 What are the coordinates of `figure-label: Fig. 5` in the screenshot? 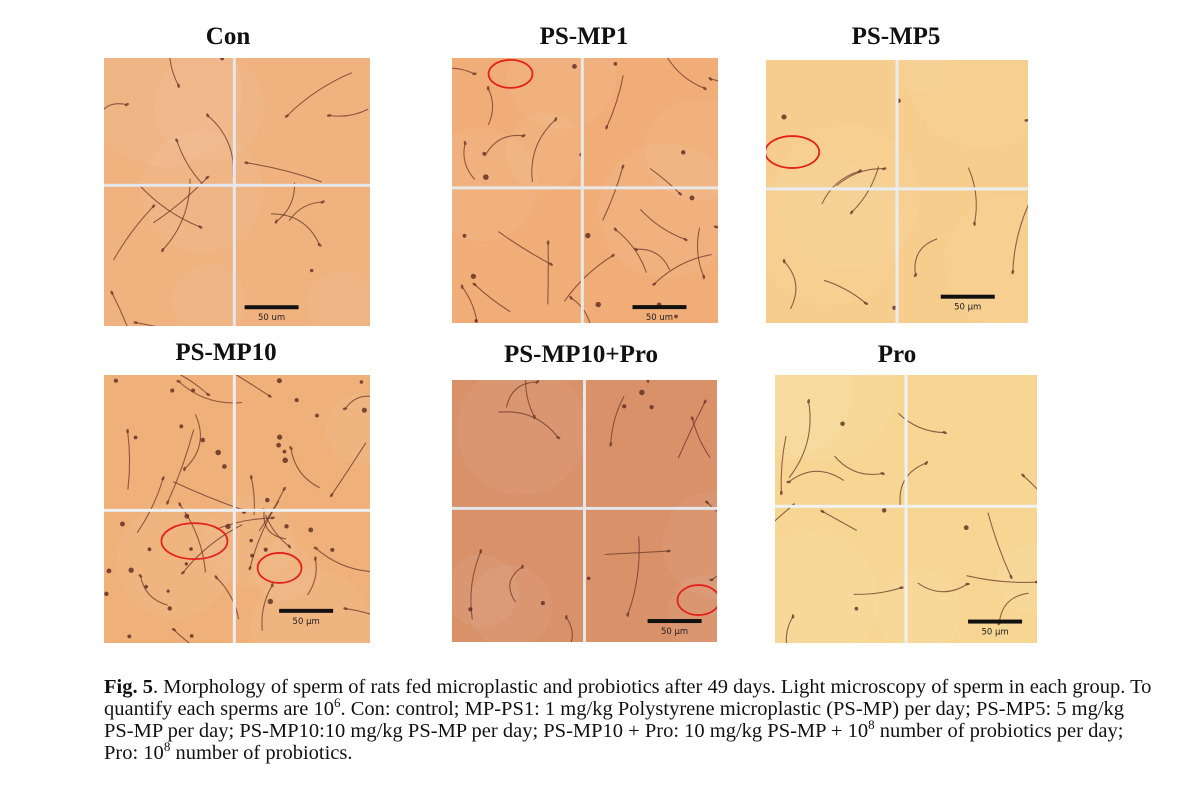 It's located at (128, 687).